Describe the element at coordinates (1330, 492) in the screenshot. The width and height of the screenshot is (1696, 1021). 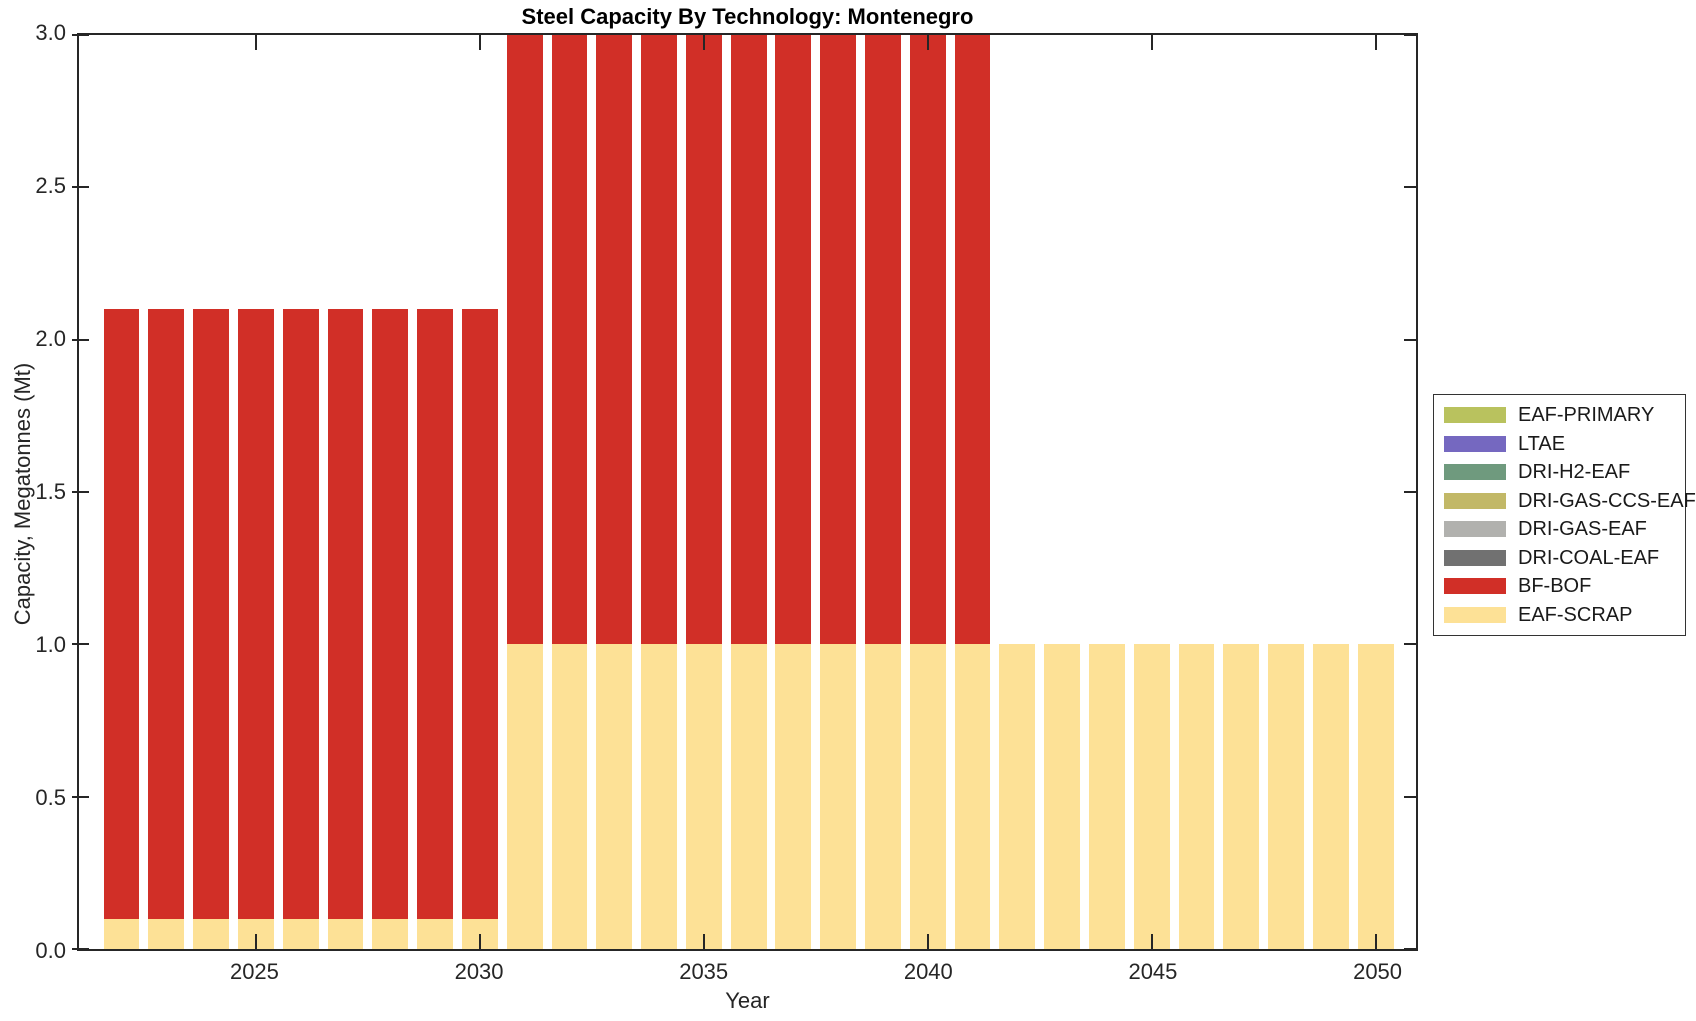
I see `bar-2049` at that location.